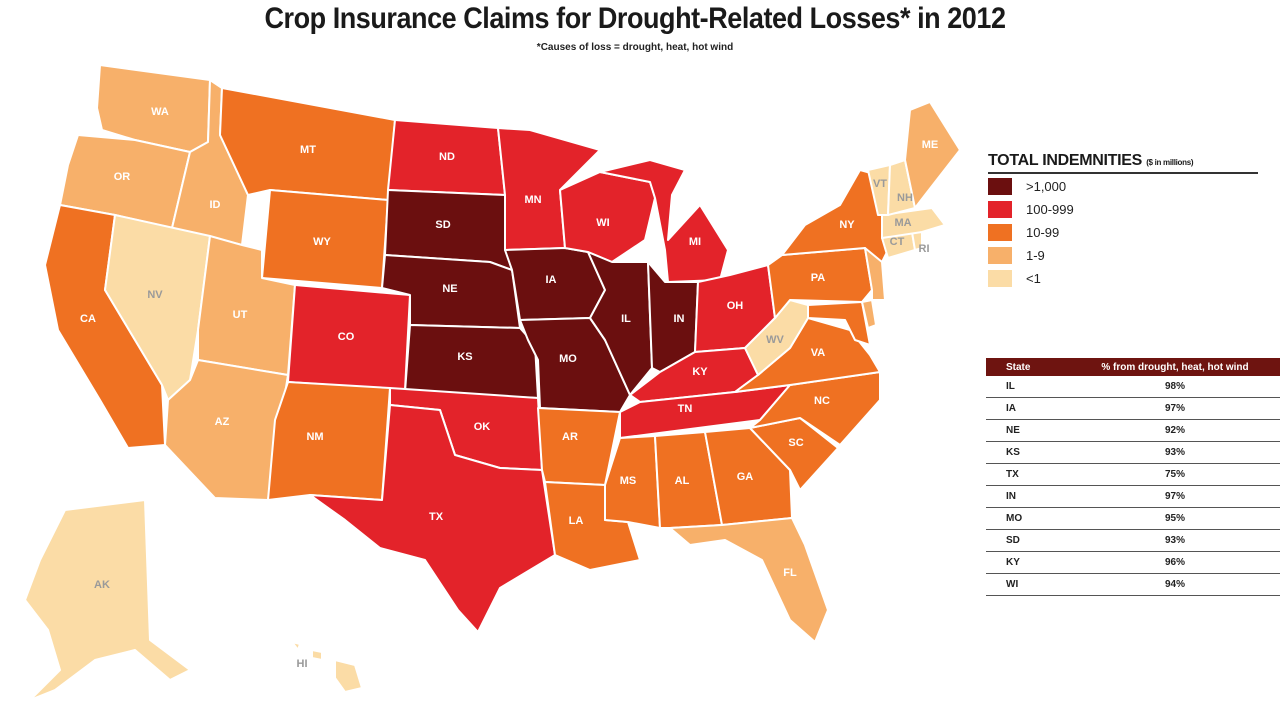 The image size is (1280, 720). What do you see at coordinates (1043, 232) in the screenshot?
I see `legend-label: 10-99` at bounding box center [1043, 232].